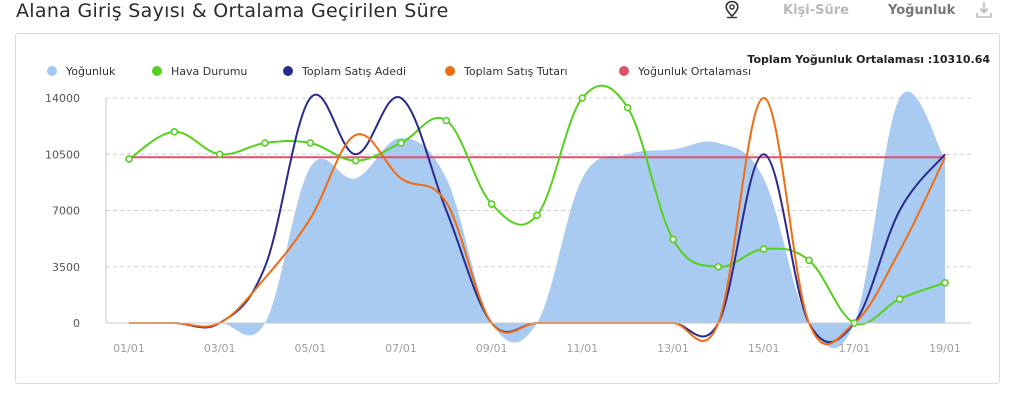 This screenshot has width=1014, height=404. I want to click on y-tick-label: 0, so click(76, 323).